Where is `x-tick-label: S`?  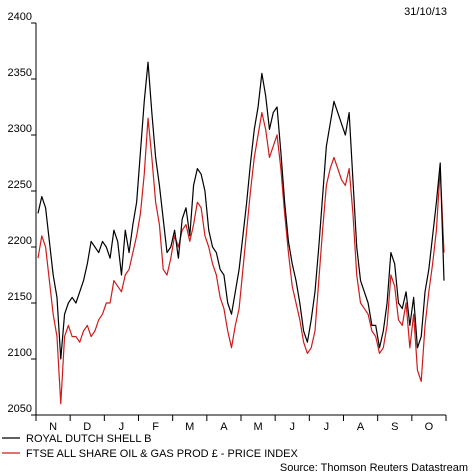 x-tick-label: S is located at coordinates (394, 427).